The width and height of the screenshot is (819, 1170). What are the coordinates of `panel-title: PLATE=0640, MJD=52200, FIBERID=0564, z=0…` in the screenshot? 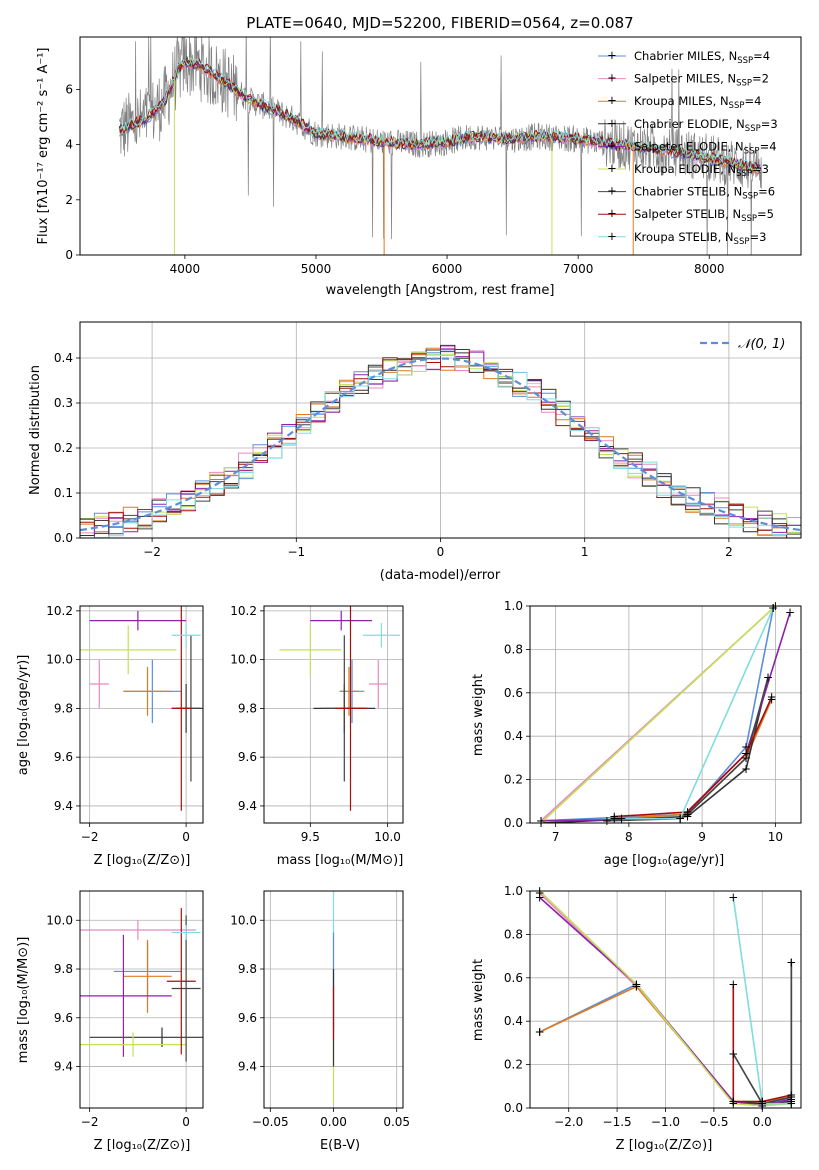 It's located at (439, 23).